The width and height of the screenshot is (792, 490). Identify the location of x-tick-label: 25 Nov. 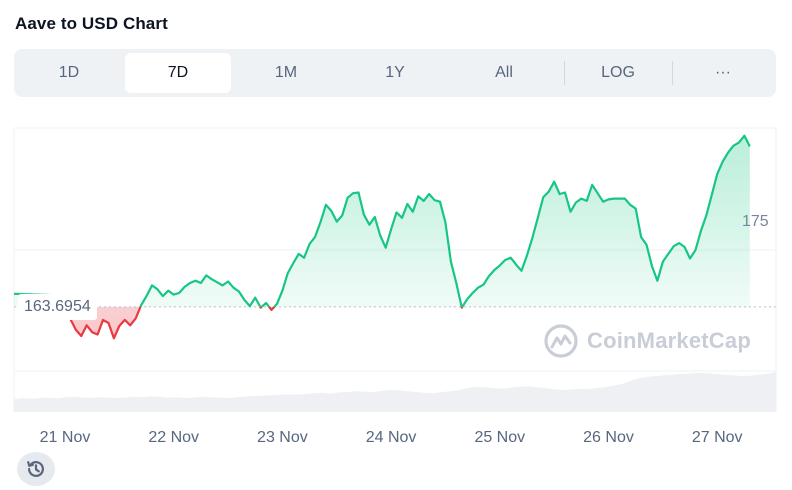
(499, 437).